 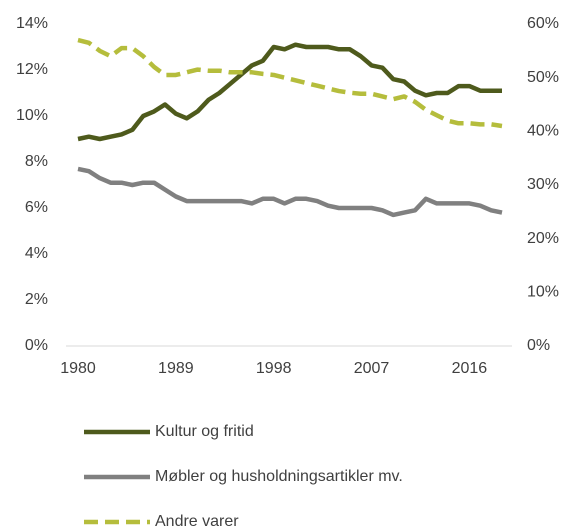 I want to click on legend-label: Andre varer, so click(x=197, y=521).